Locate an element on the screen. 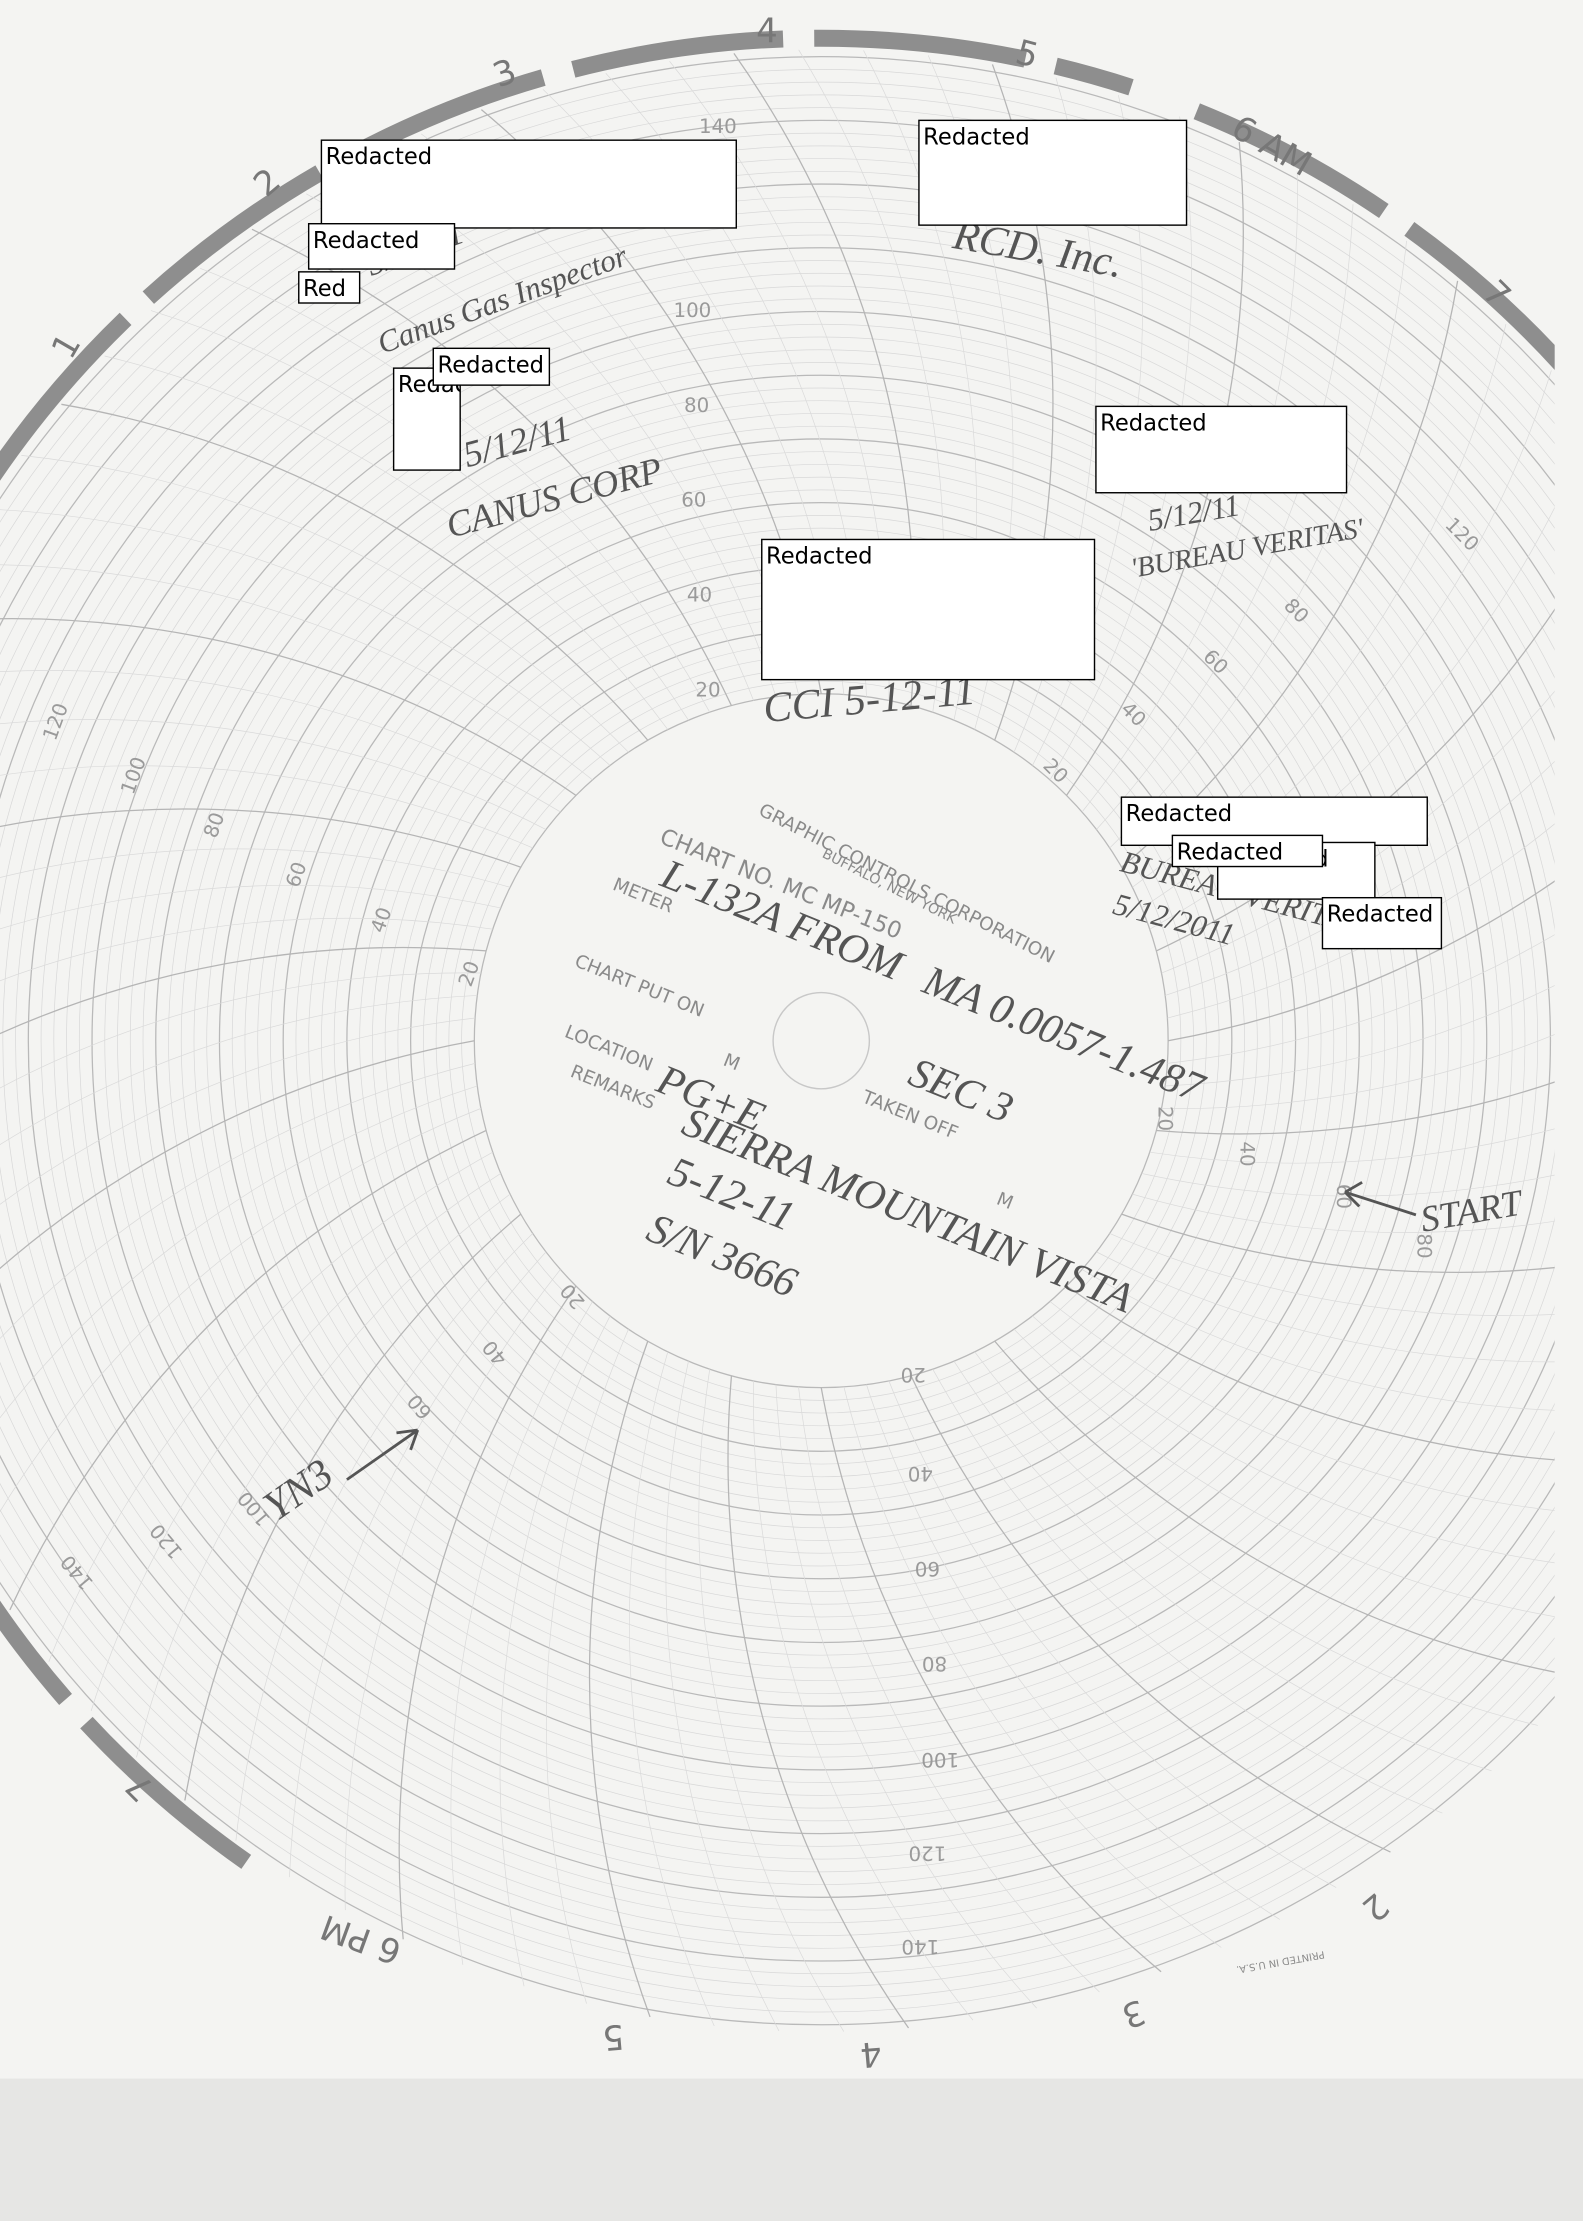 The width and height of the screenshot is (1583, 2221). scanner-bed is located at coordinates (791, 2149).